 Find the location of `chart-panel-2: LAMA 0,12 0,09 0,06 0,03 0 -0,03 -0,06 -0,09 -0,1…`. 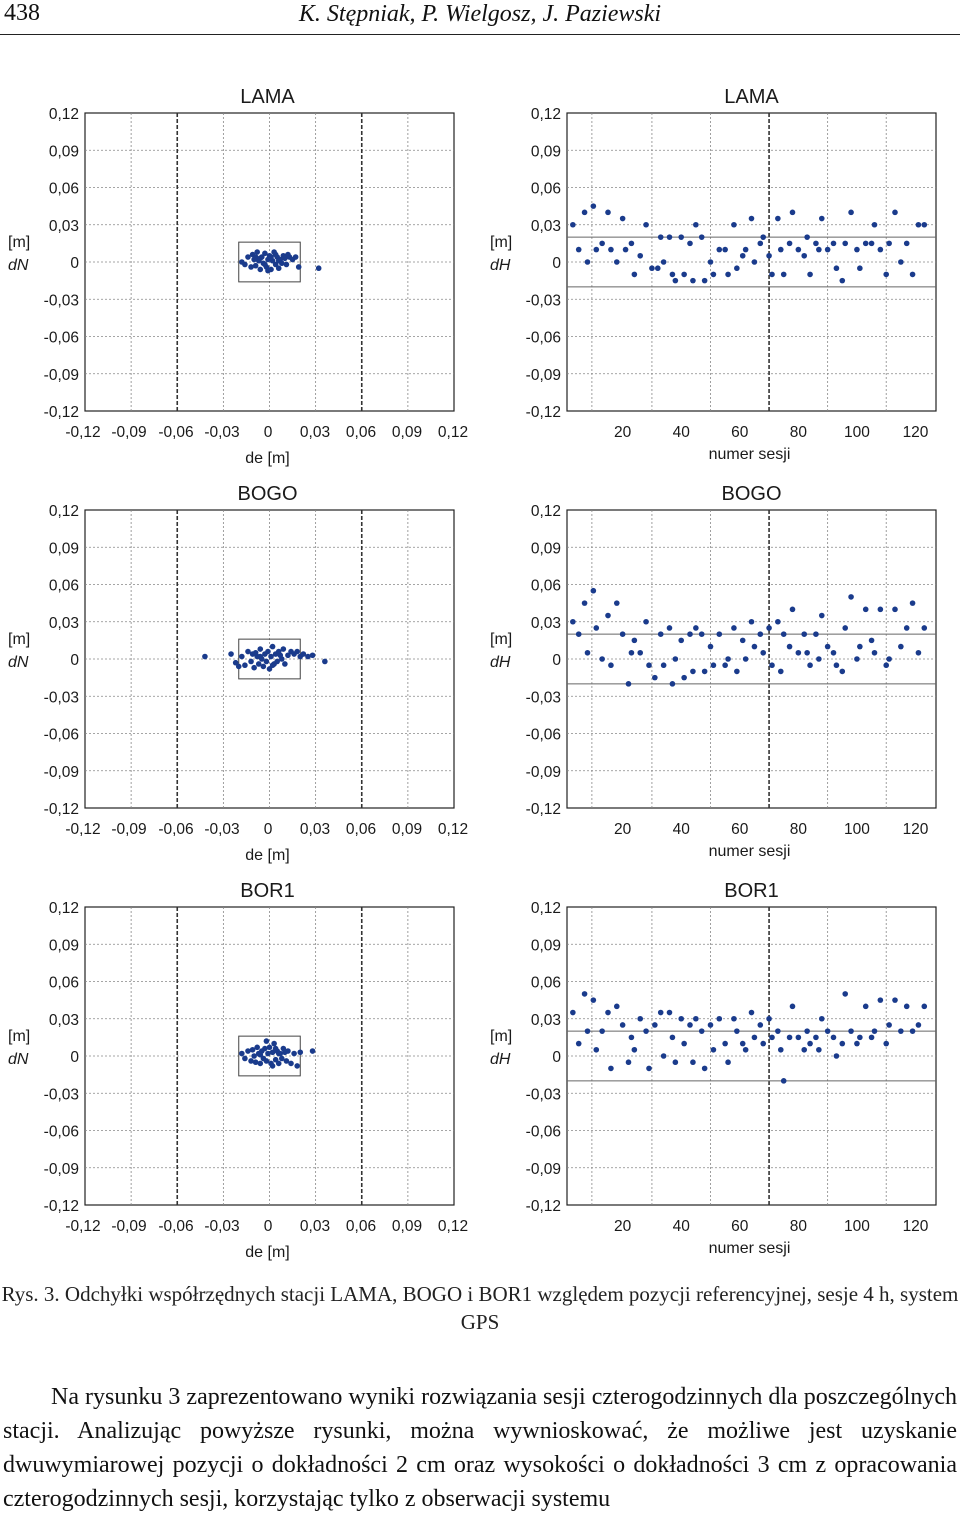

chart-panel-2: LAMA 0,12 0,09 0,06 0,03 0 -0,03 -0,06 -0,09 -0,1… is located at coordinates (713, 274).